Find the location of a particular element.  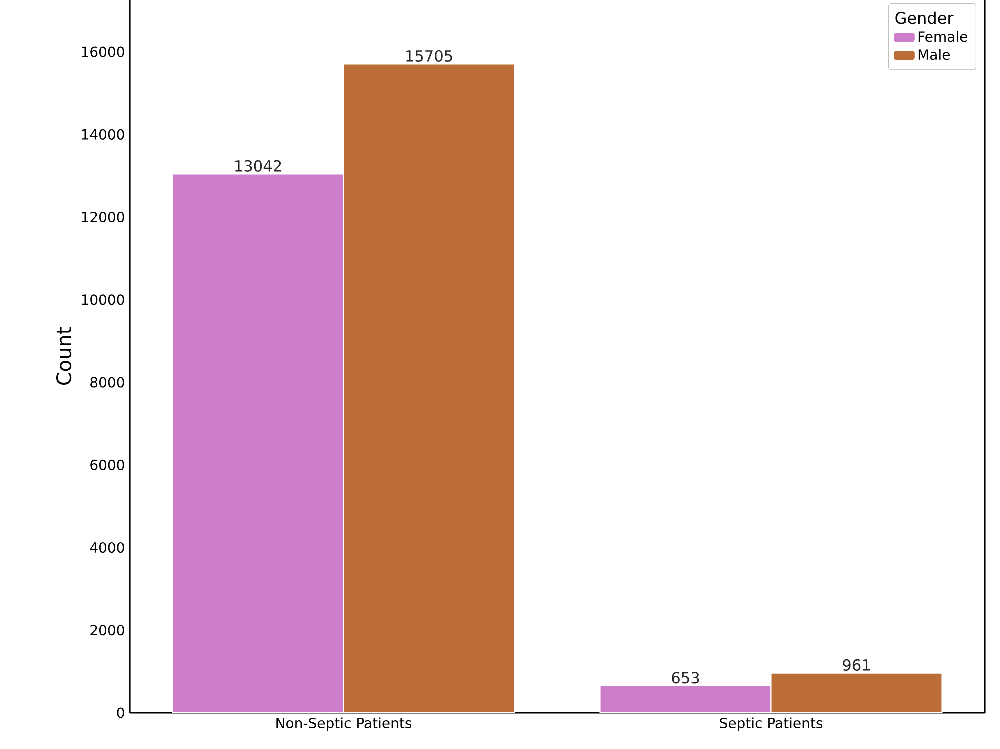

y-tick-label: 12000 is located at coordinates (103, 217).